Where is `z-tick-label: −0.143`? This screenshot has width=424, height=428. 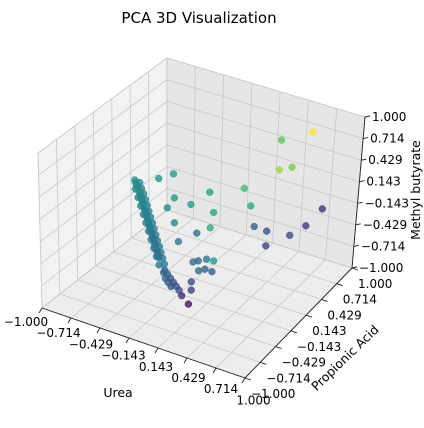
z-tick-label: −0.143 is located at coordinates (387, 203).